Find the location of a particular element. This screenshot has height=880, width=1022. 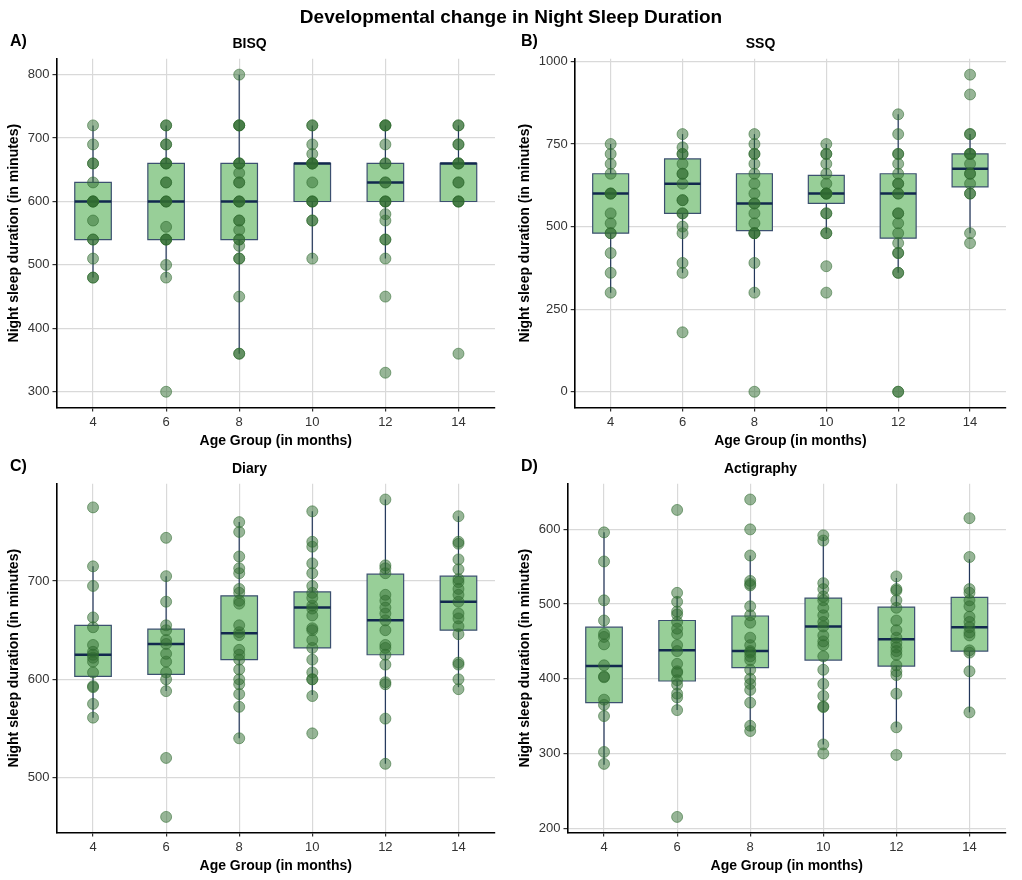

chart-title: Developmental change in Night Sleep Duration is located at coordinates (511, 17).